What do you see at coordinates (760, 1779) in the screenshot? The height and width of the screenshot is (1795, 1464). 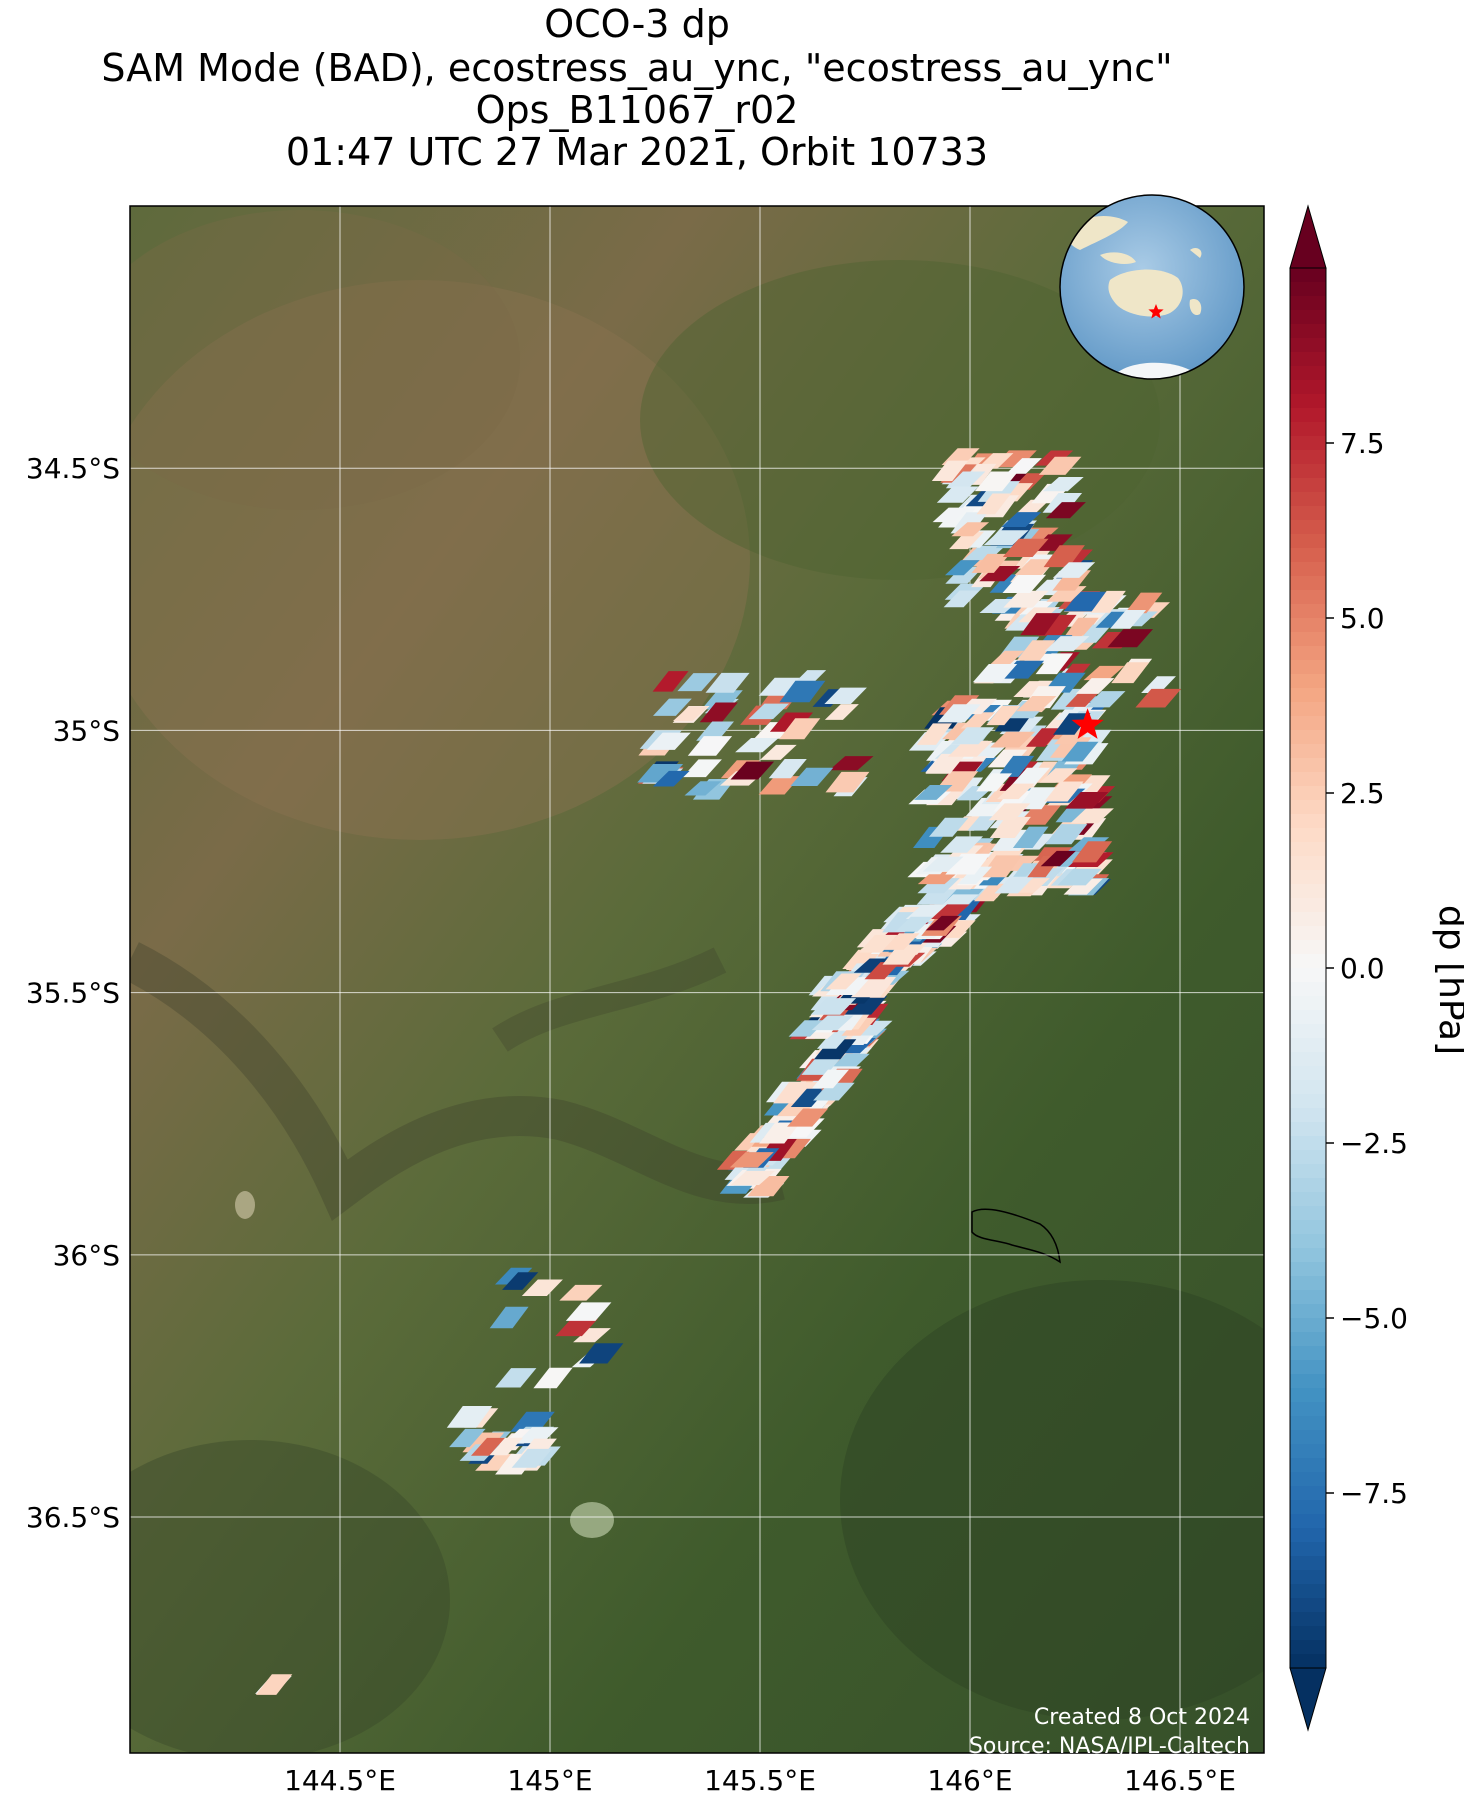 I see `lon-tick-label: 145.5°E` at bounding box center [760, 1779].